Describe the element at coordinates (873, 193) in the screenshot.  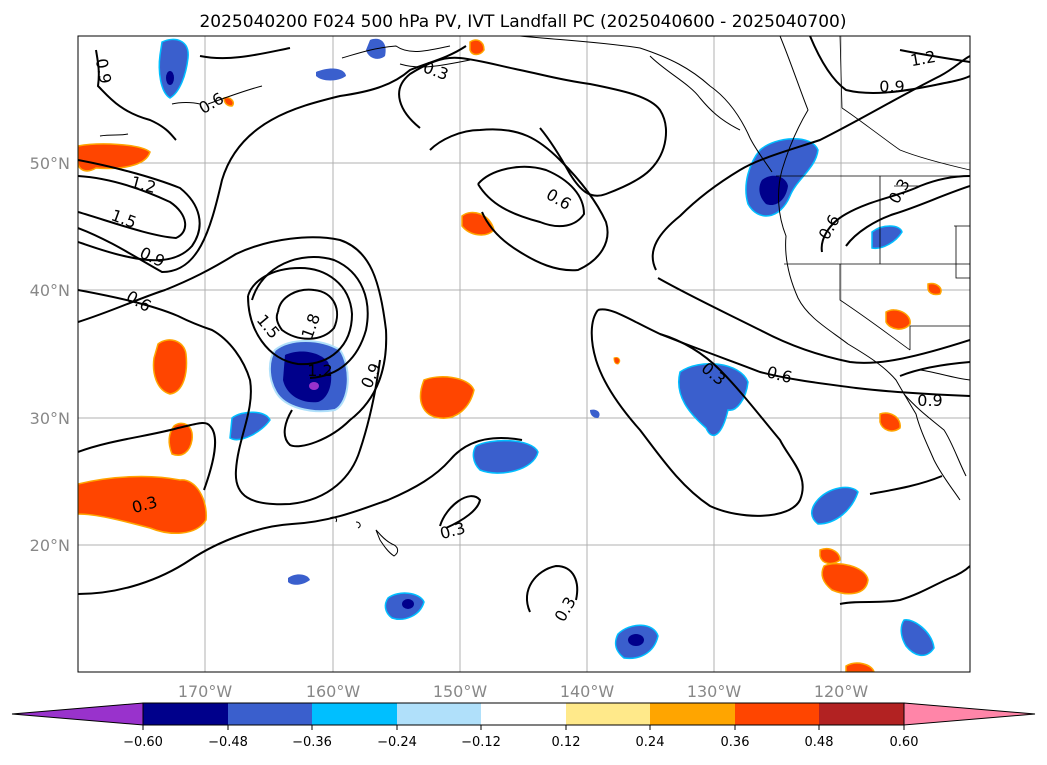
I see `state-borders` at that location.